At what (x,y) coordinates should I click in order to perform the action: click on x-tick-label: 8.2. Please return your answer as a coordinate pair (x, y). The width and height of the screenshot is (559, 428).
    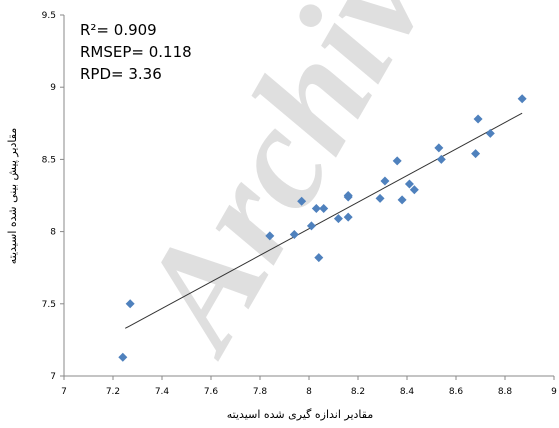
    Looking at the image, I should click on (358, 392).